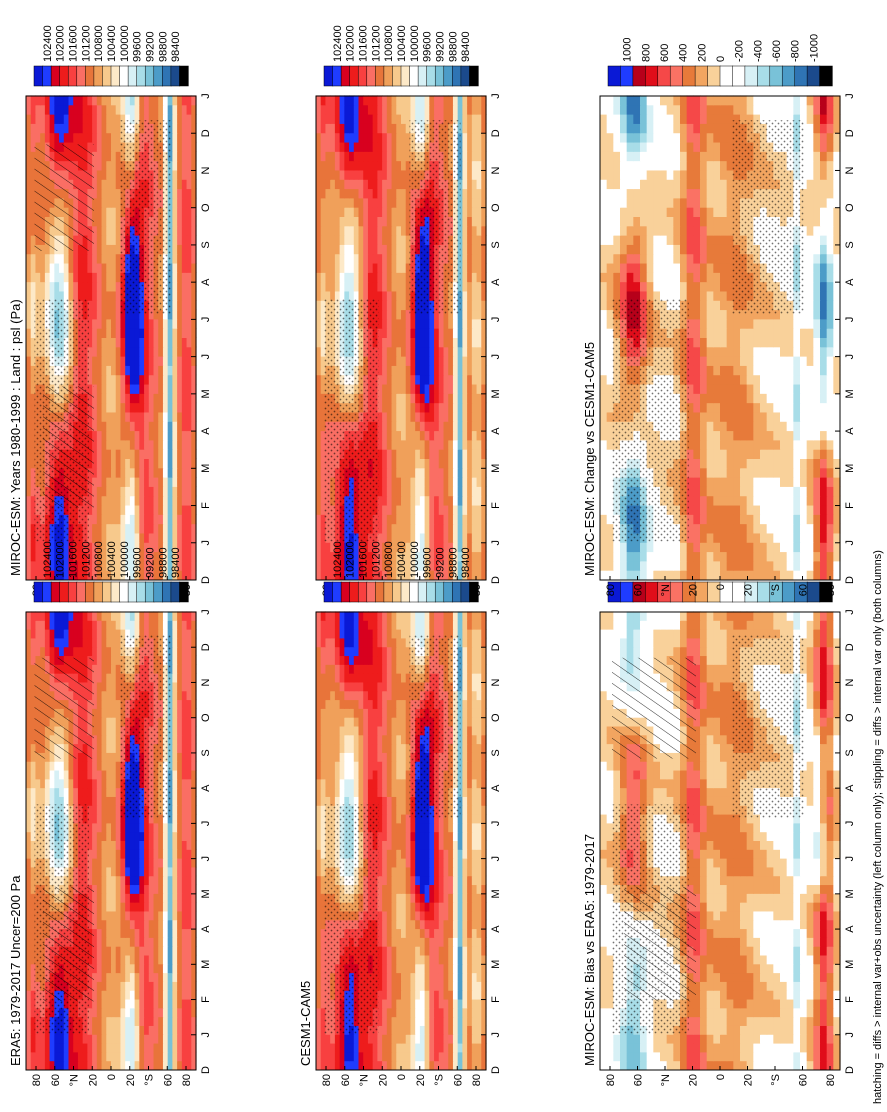 The width and height of the screenshot is (887, 1112). I want to click on x-tick-label: J, so click(496, 320).